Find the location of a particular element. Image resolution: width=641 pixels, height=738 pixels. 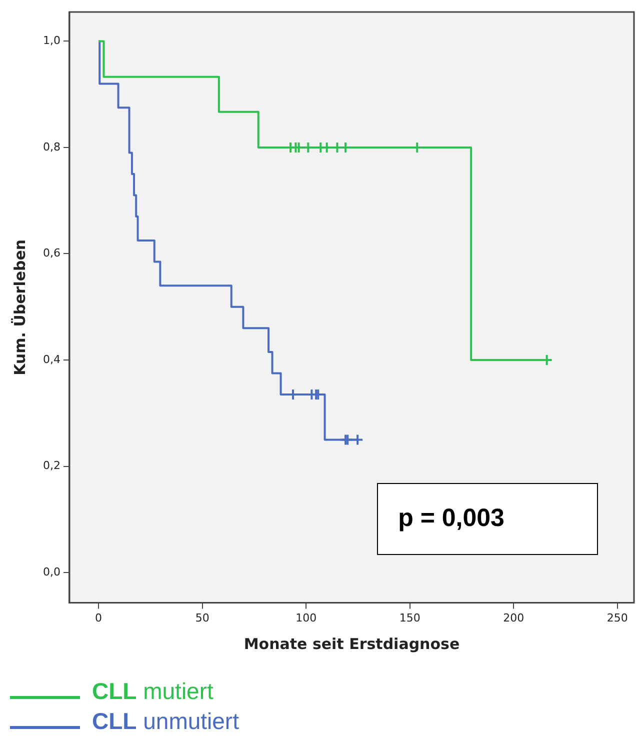

y-tick-label: 0,8 is located at coordinates (51, 147).